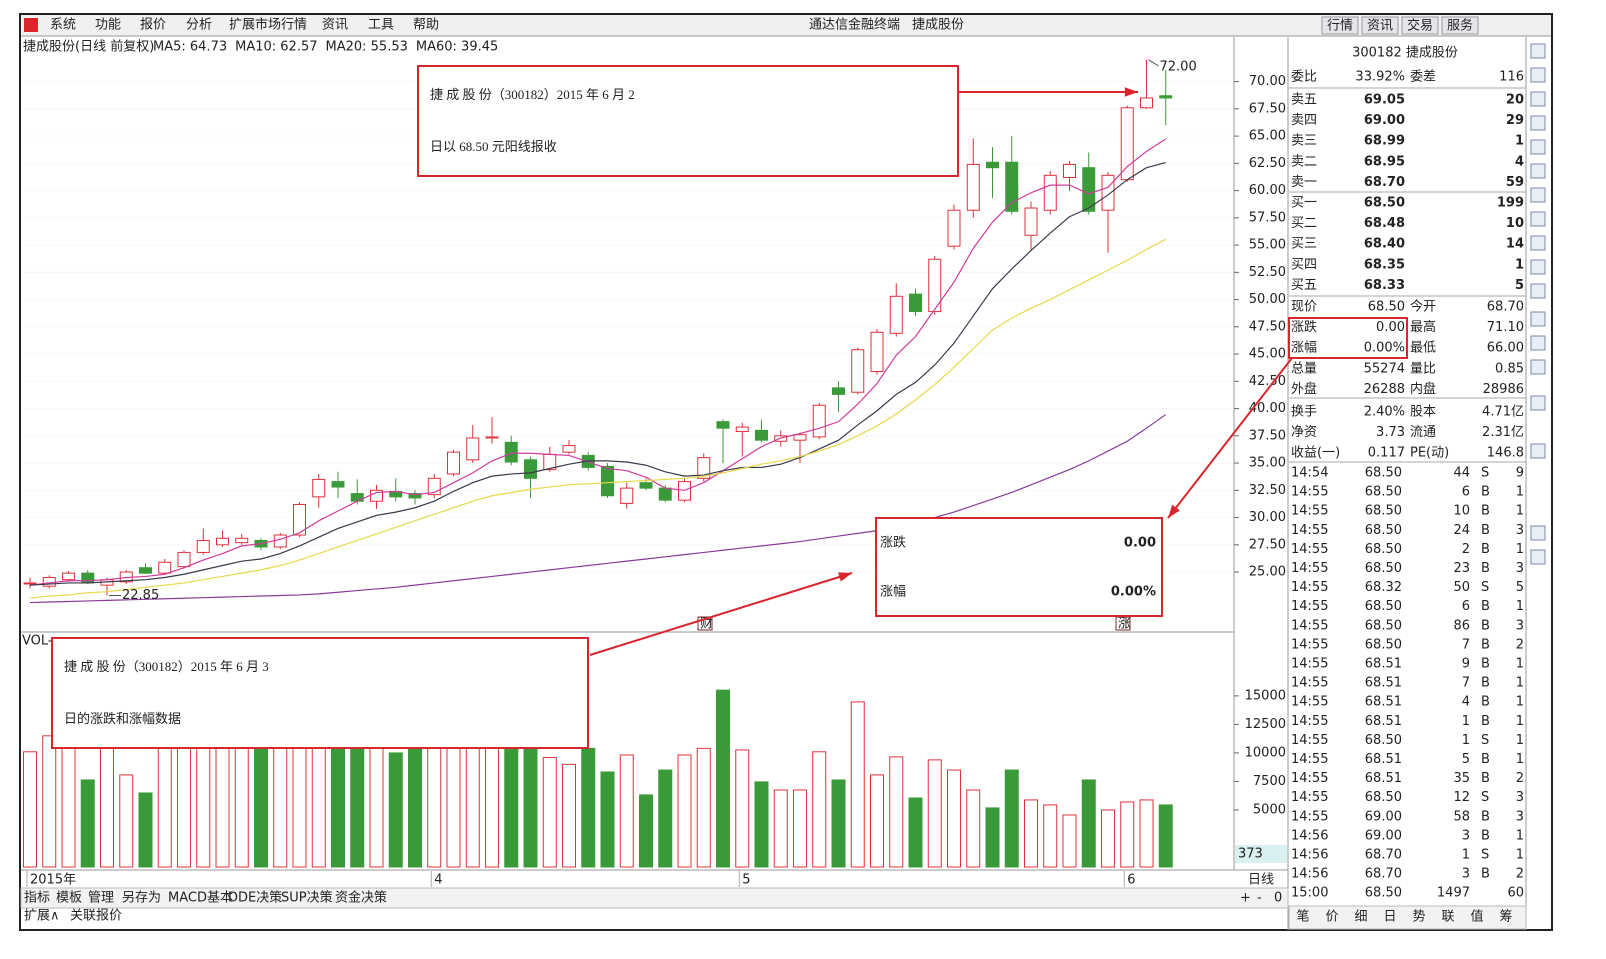 Image resolution: width=1606 pixels, height=959 pixels. Describe the element at coordinates (1278, 898) in the screenshot. I see `zoom-control: 0` at that location.